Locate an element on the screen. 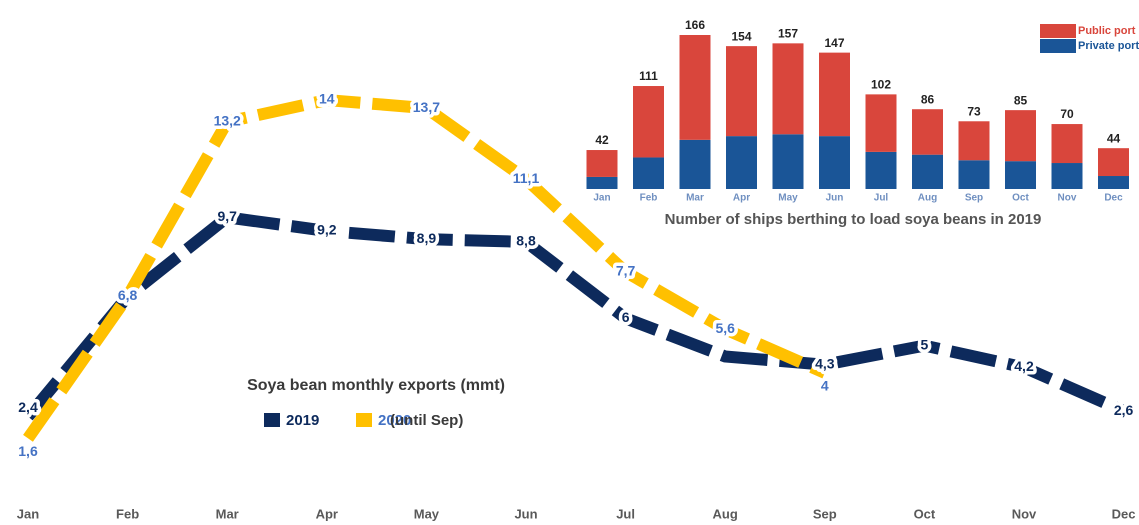 This screenshot has height=525, width=1139. total-label: 42 is located at coordinates (602, 140).